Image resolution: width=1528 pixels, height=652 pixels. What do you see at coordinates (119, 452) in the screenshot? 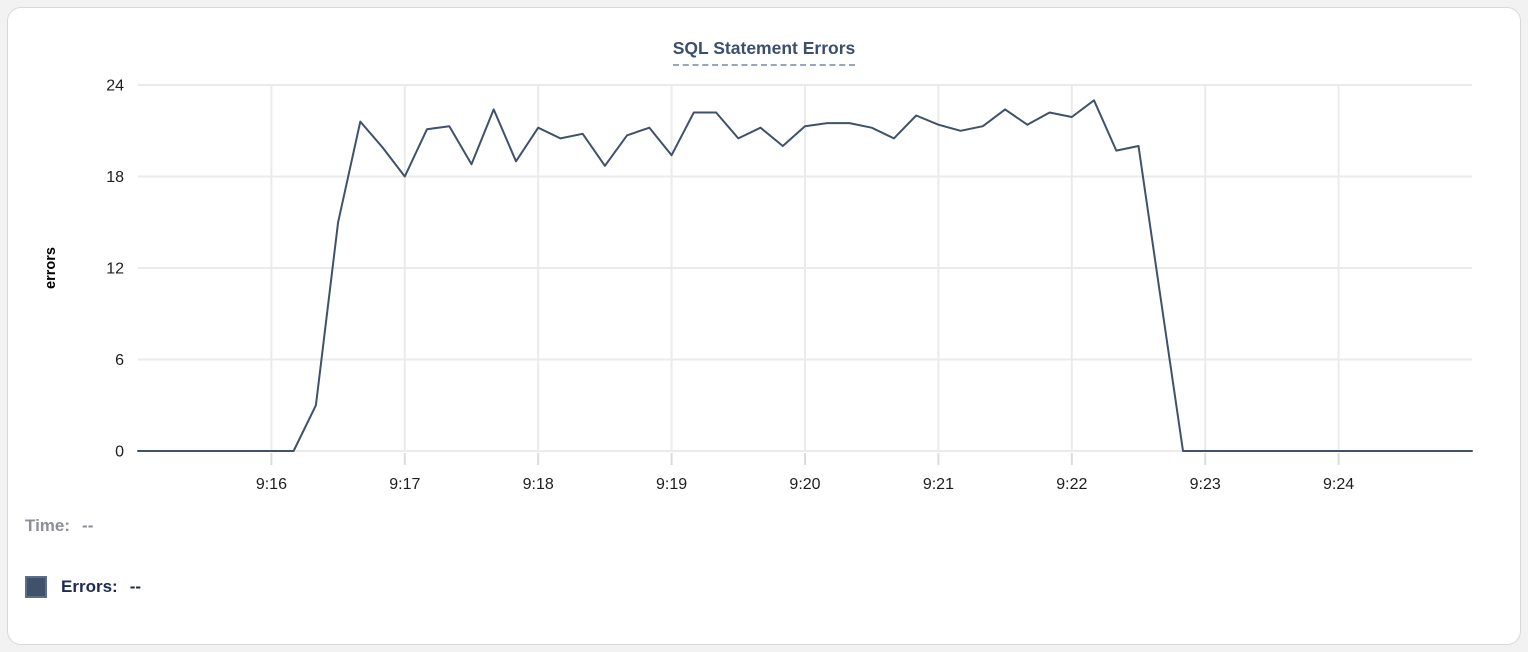
I see `y-axis-tick-label: 0` at bounding box center [119, 452].